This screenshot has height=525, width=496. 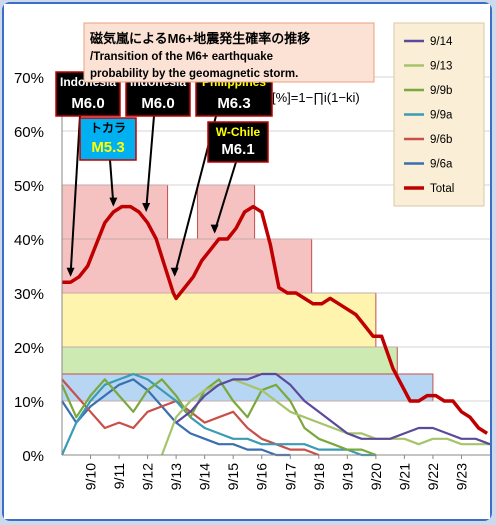 What do you see at coordinates (233, 103) in the screenshot?
I see `annotation-magnitude: M6.3` at bounding box center [233, 103].